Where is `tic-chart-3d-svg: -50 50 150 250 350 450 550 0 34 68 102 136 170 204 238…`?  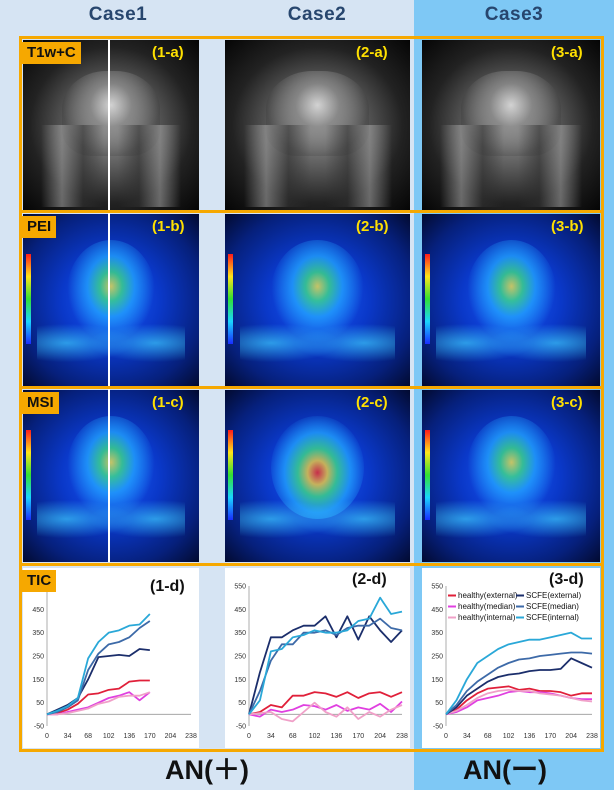 tic-chart-3d-svg: -50 50 150 250 350 450 550 0 34 68 102 136 170 204 238… is located at coordinates (514, 662).